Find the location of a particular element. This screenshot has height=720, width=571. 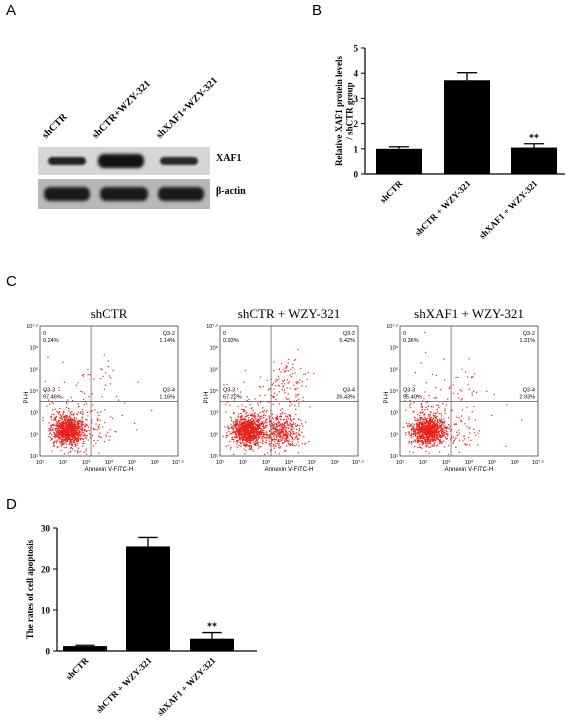

x-tick-label: shCTR + WZY-321 is located at coordinates (124, 685).